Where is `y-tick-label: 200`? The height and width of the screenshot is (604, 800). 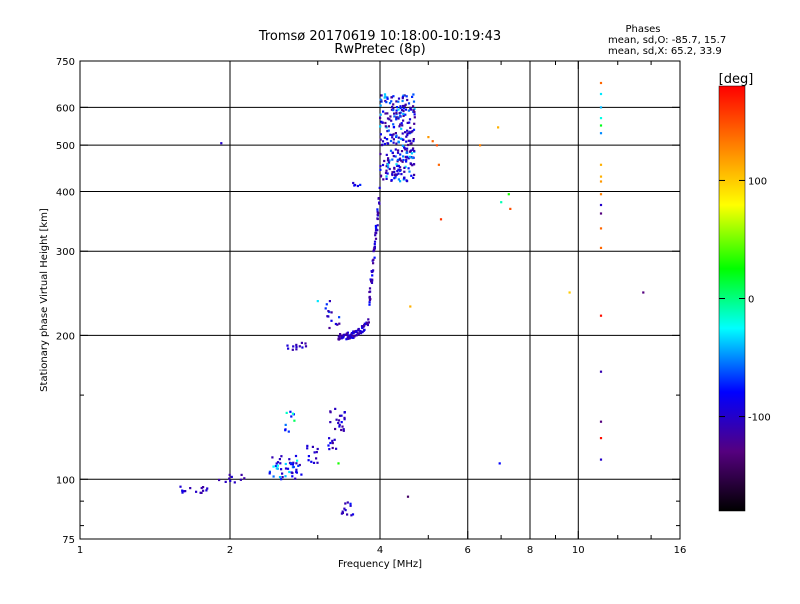 y-tick-label: 200 is located at coordinates (65, 336).